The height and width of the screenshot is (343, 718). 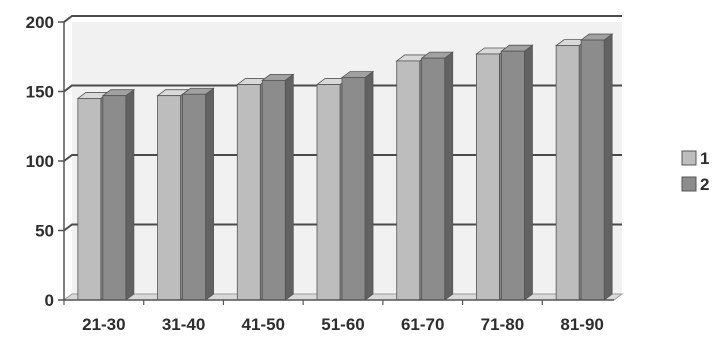 I want to click on legend-label-1: 1, so click(x=704, y=158).